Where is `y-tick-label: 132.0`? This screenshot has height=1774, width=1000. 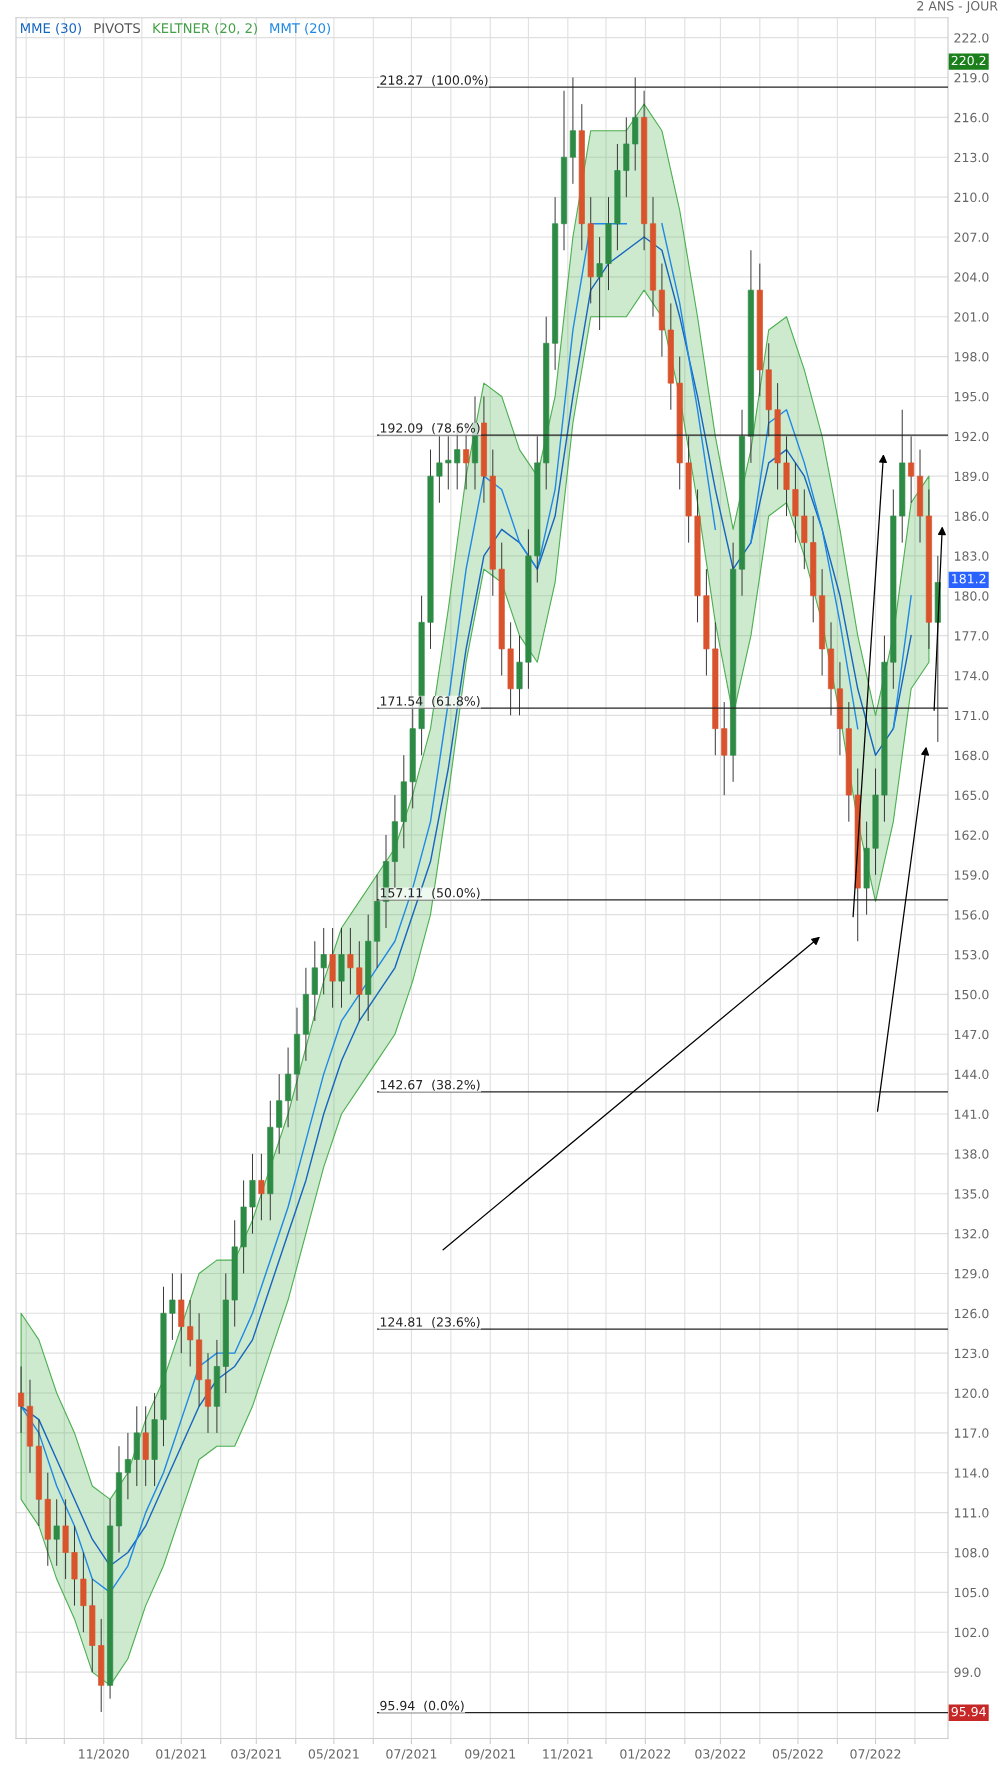 y-tick-label: 132.0 is located at coordinates (971, 1234).